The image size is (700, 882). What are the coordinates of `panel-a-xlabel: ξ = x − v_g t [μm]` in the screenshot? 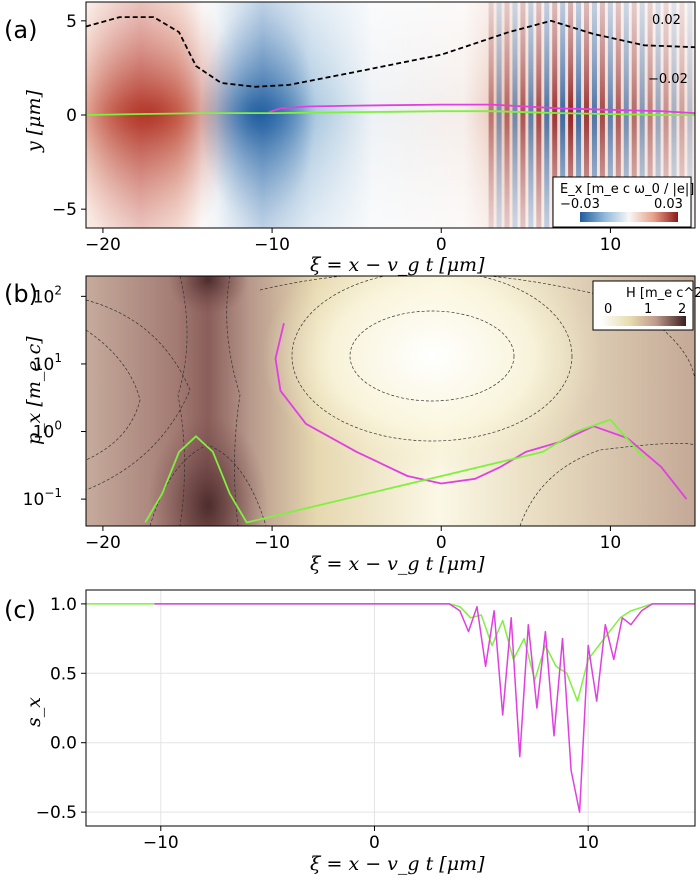 It's located at (397, 265).